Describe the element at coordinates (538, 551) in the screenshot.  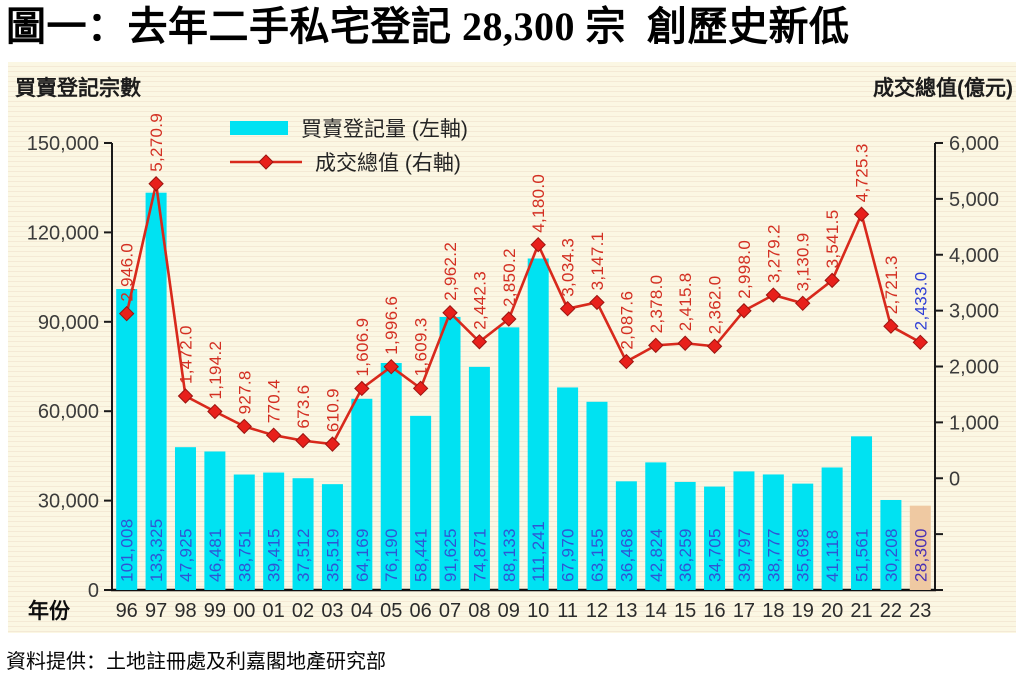
I see `bar-value-label: 111,241` at that location.